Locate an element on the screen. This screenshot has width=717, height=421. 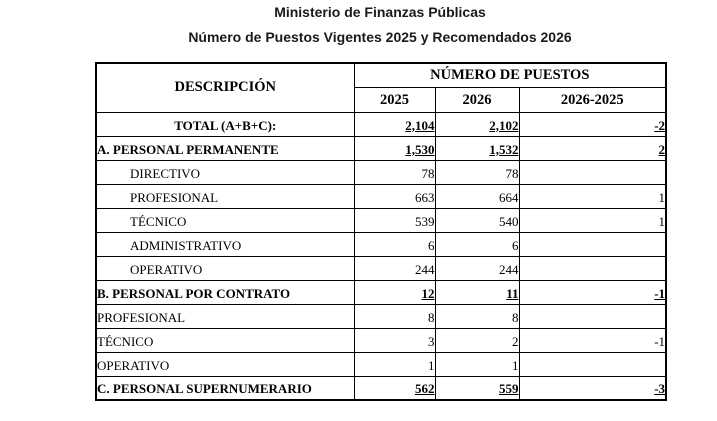
column-header-description: DESCRIPCIÓN is located at coordinates (225, 87).